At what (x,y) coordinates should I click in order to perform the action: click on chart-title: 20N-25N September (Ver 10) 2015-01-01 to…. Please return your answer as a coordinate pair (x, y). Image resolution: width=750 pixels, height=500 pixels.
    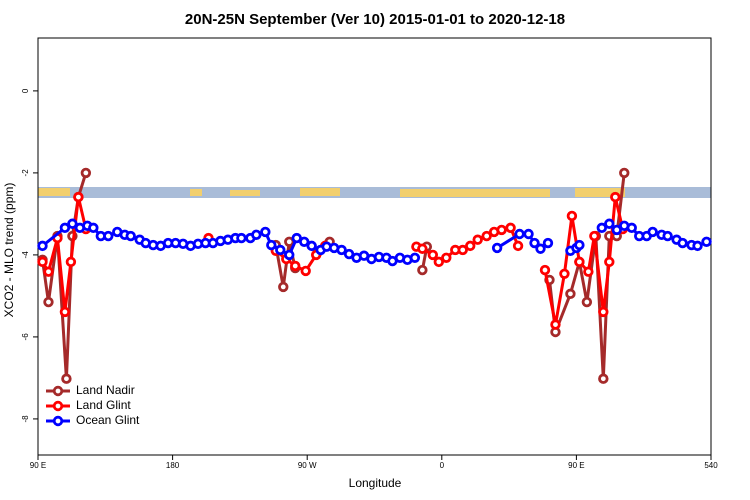
    Looking at the image, I should click on (375, 19).